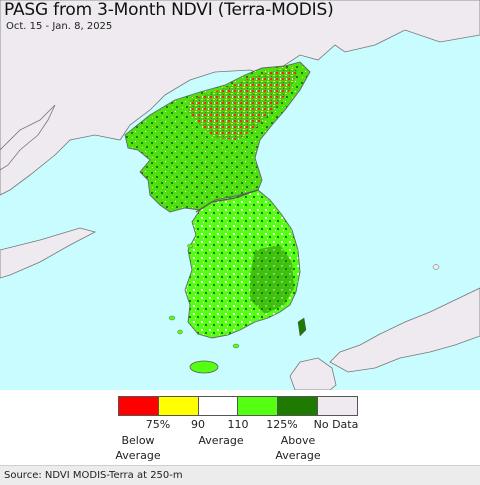 The height and width of the screenshot is (485, 480). Describe the element at coordinates (198, 424) in the screenshot. I see `legend-tick-90: 90` at that location.